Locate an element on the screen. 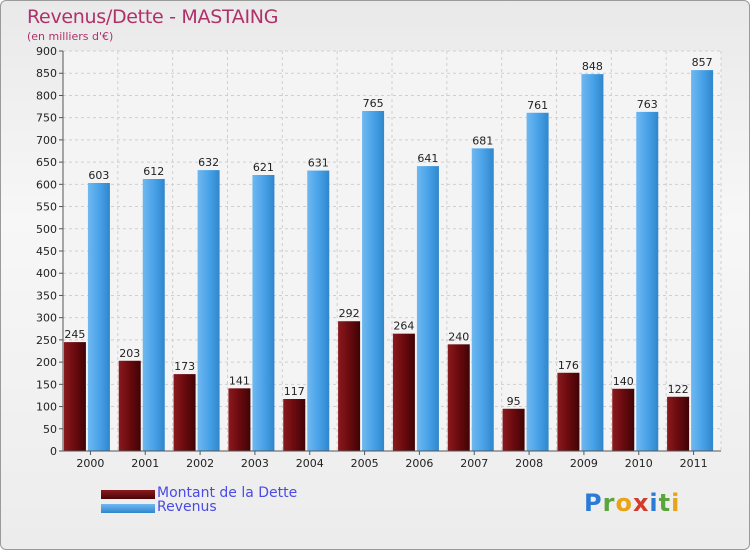 The height and width of the screenshot is (550, 750). data-label-revenus: 612 is located at coordinates (153, 171).